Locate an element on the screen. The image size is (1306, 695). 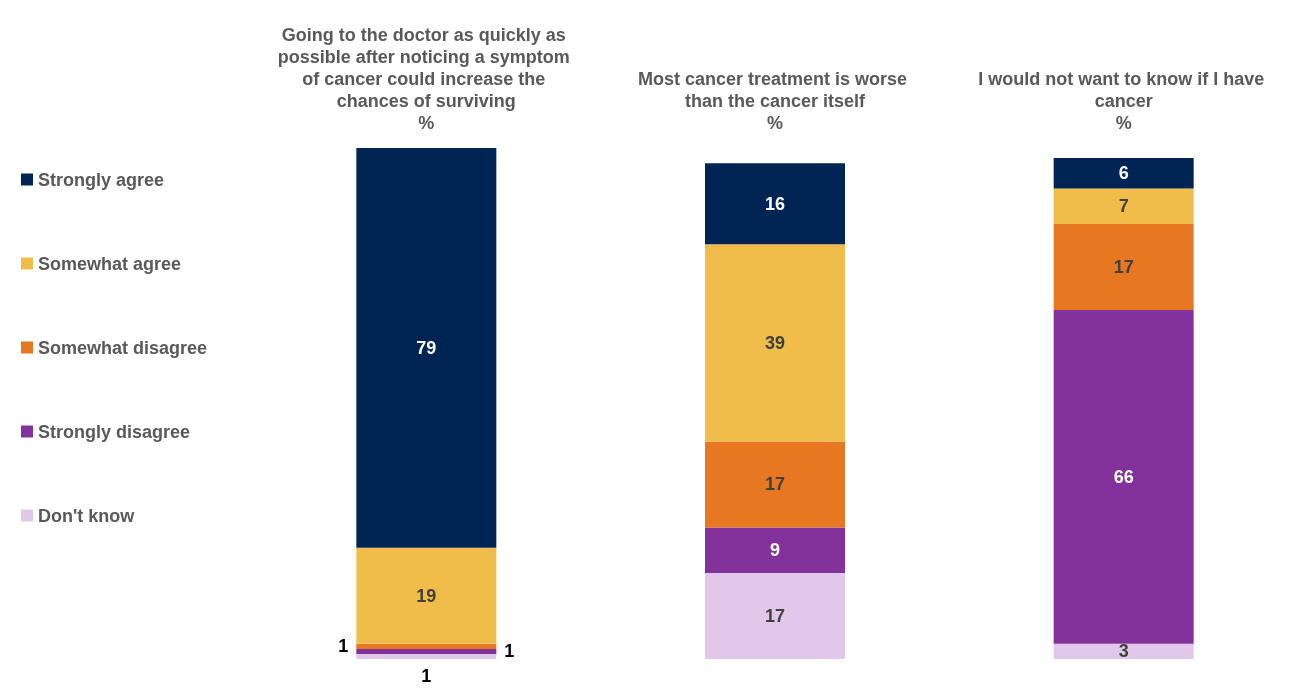
x-tick-label: I would not want to know if I have cancer is located at coordinates (1124, 90).